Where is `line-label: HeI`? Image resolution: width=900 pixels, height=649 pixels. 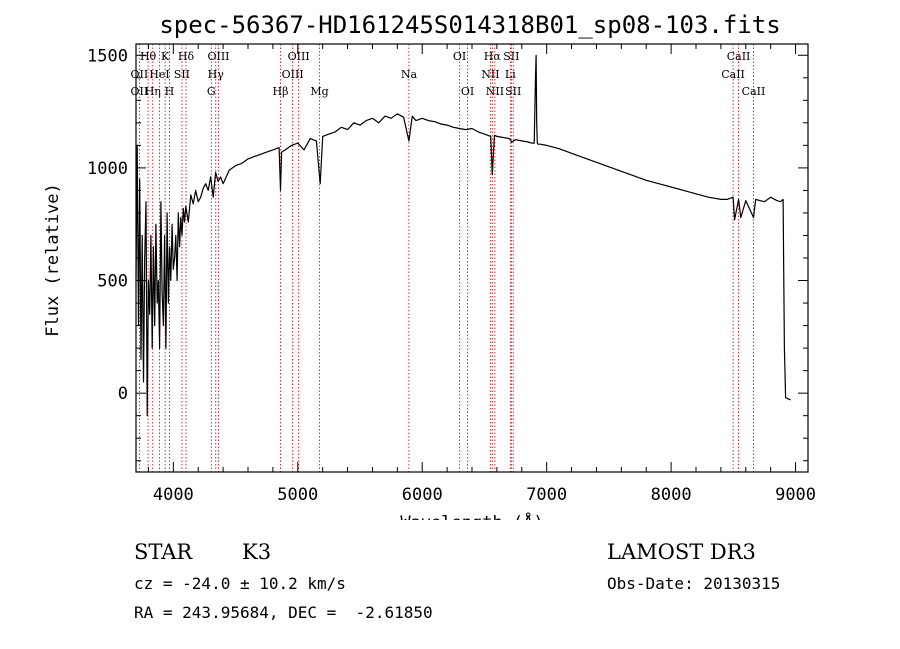 line-label: HeI is located at coordinates (159, 74).